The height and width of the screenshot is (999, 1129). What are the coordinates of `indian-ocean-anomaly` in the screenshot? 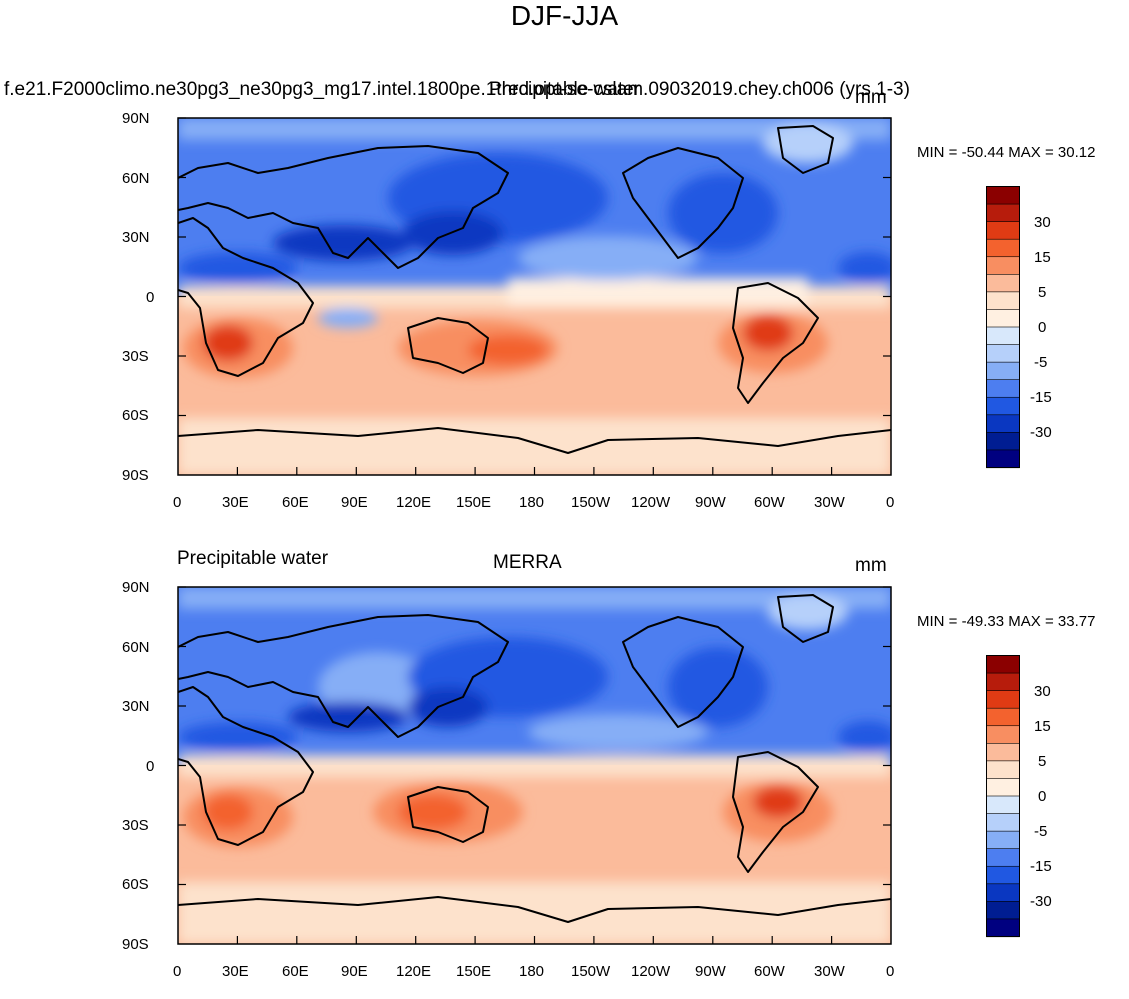 It's located at (348, 318).